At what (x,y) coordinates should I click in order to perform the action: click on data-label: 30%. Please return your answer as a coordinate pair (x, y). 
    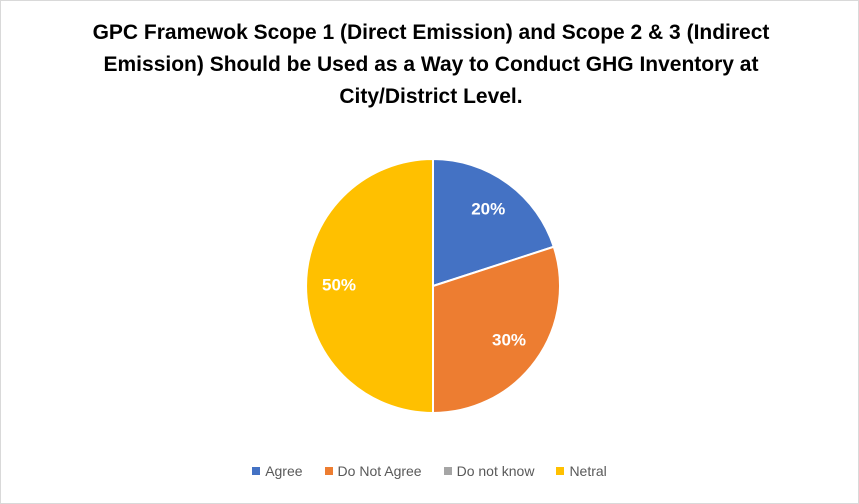
    Looking at the image, I should click on (509, 340).